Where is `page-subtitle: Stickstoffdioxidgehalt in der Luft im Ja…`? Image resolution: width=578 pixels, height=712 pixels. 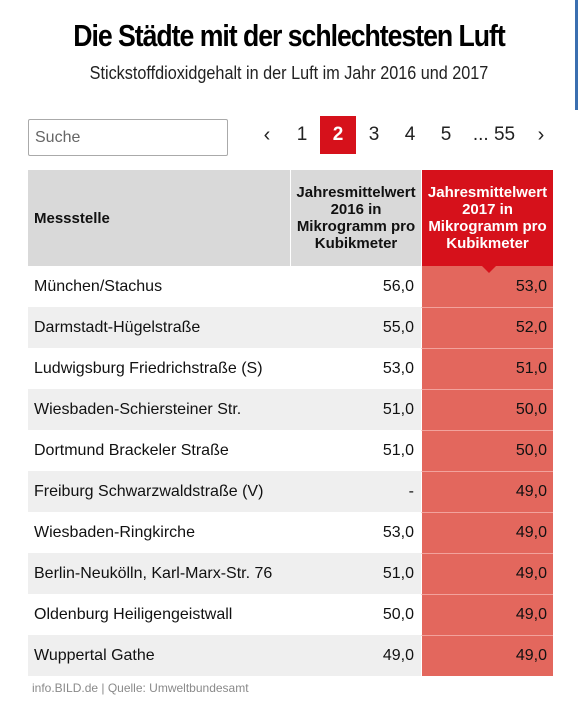
page-subtitle: Stickstoffdioxidgehalt in der Luft im Ja… is located at coordinates (289, 73).